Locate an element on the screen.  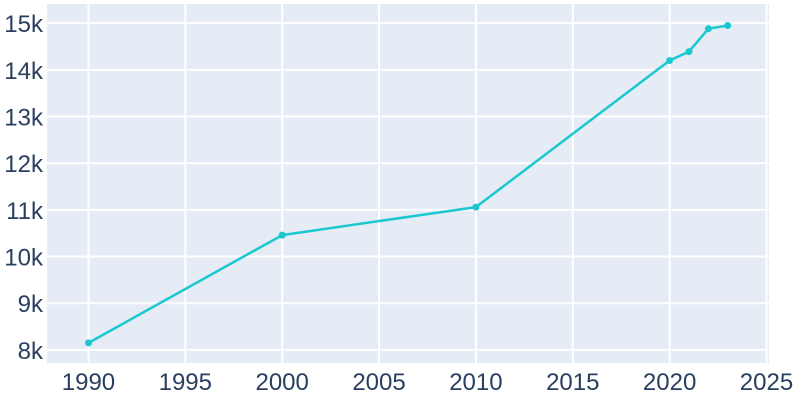
x-tick-label: 2000 is located at coordinates (281, 382).